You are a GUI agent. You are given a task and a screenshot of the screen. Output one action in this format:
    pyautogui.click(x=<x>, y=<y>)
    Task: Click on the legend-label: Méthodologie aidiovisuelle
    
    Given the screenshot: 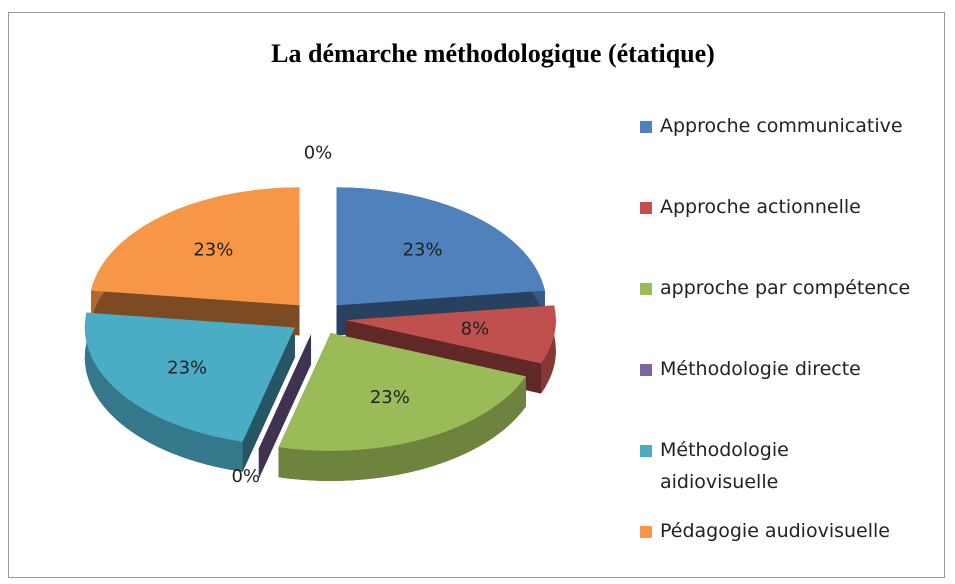 What is the action you would take?
    pyautogui.click(x=724, y=466)
    